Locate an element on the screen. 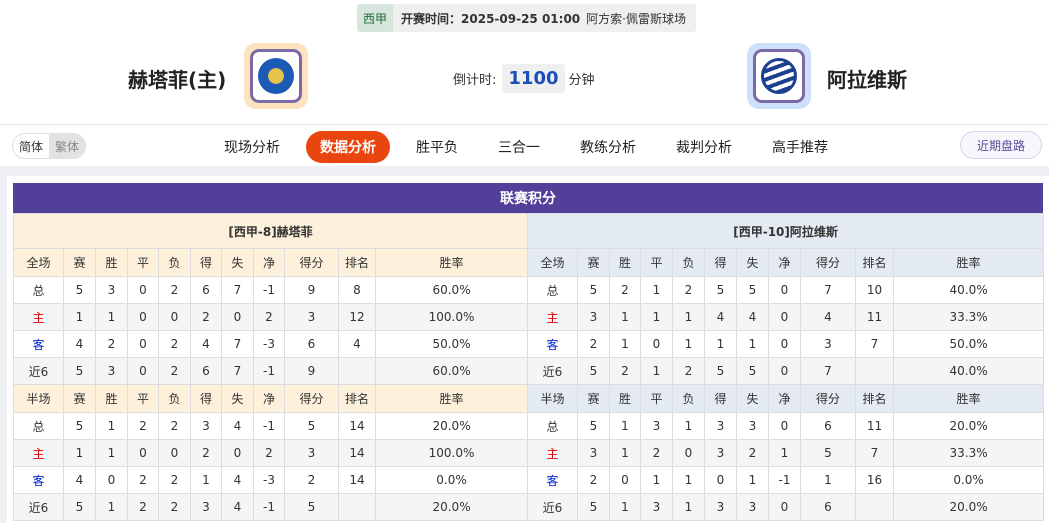 The image size is (1049, 523). countdown-unit: 分钟 is located at coordinates (581, 80).